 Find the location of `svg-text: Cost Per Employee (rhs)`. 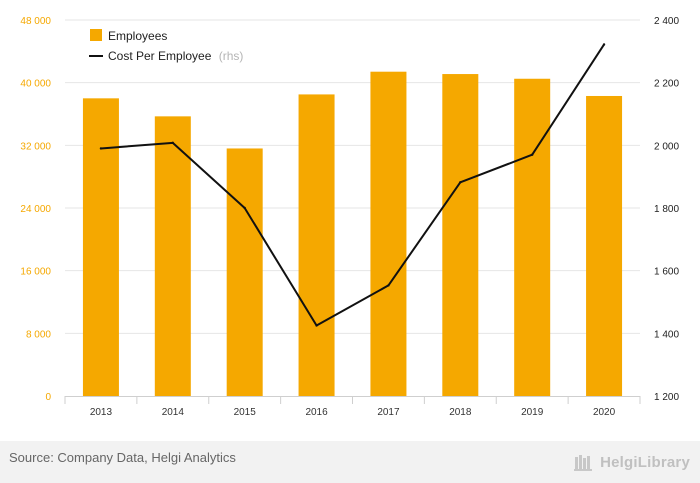

svg-text: Cost Per Employee (rhs) is located at coordinates (175, 56).